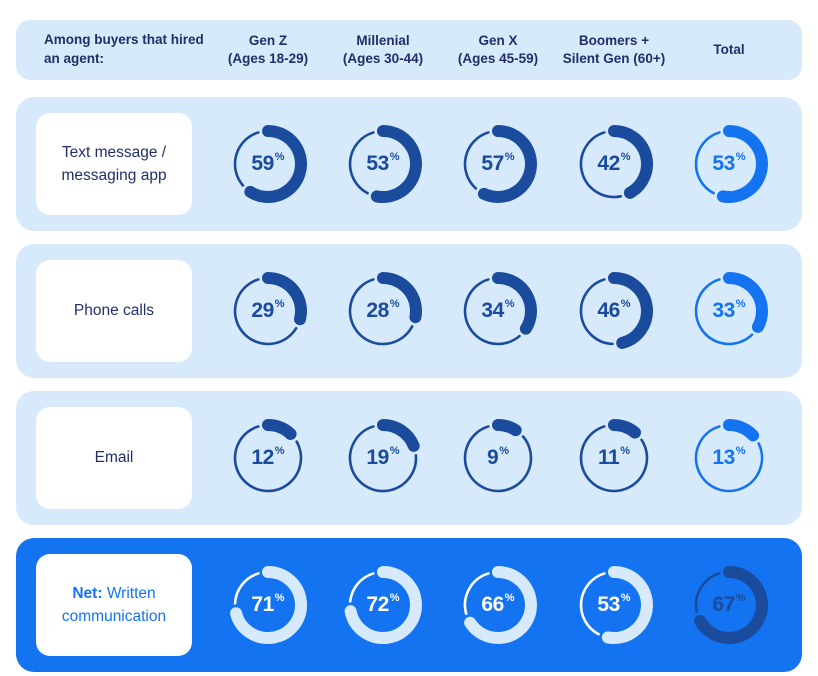 This screenshot has width=818, height=676. I want to click on donut-cell: 57%, so click(498, 164).